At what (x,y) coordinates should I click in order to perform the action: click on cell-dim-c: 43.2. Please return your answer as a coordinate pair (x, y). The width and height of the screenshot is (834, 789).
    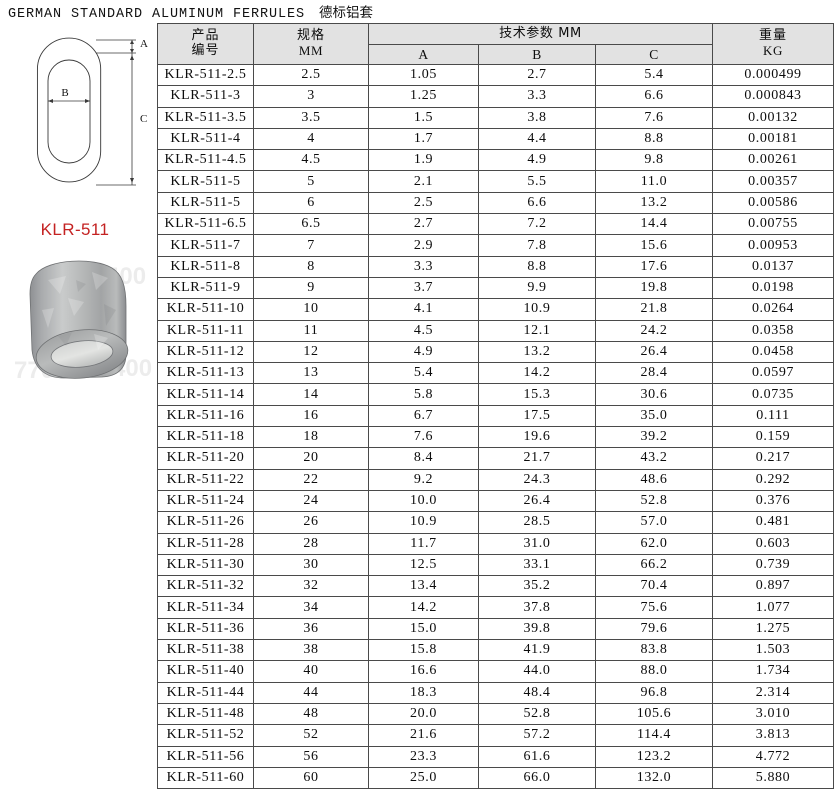
    Looking at the image, I should click on (654, 458).